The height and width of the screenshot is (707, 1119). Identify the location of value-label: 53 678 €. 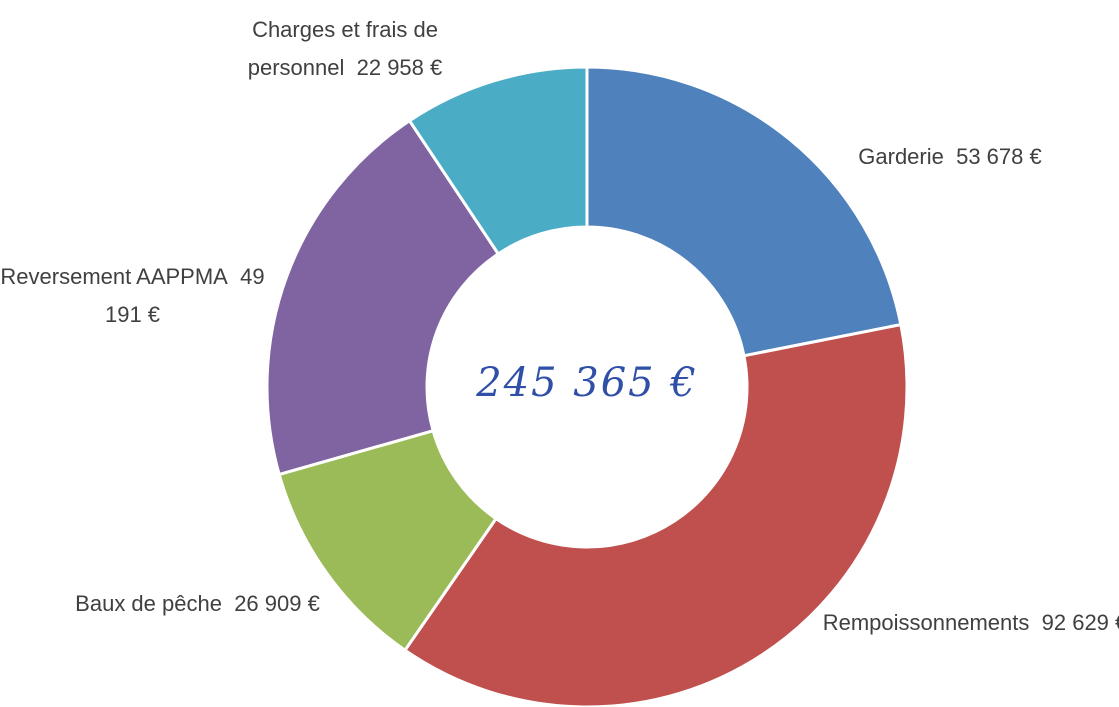
(999, 156).